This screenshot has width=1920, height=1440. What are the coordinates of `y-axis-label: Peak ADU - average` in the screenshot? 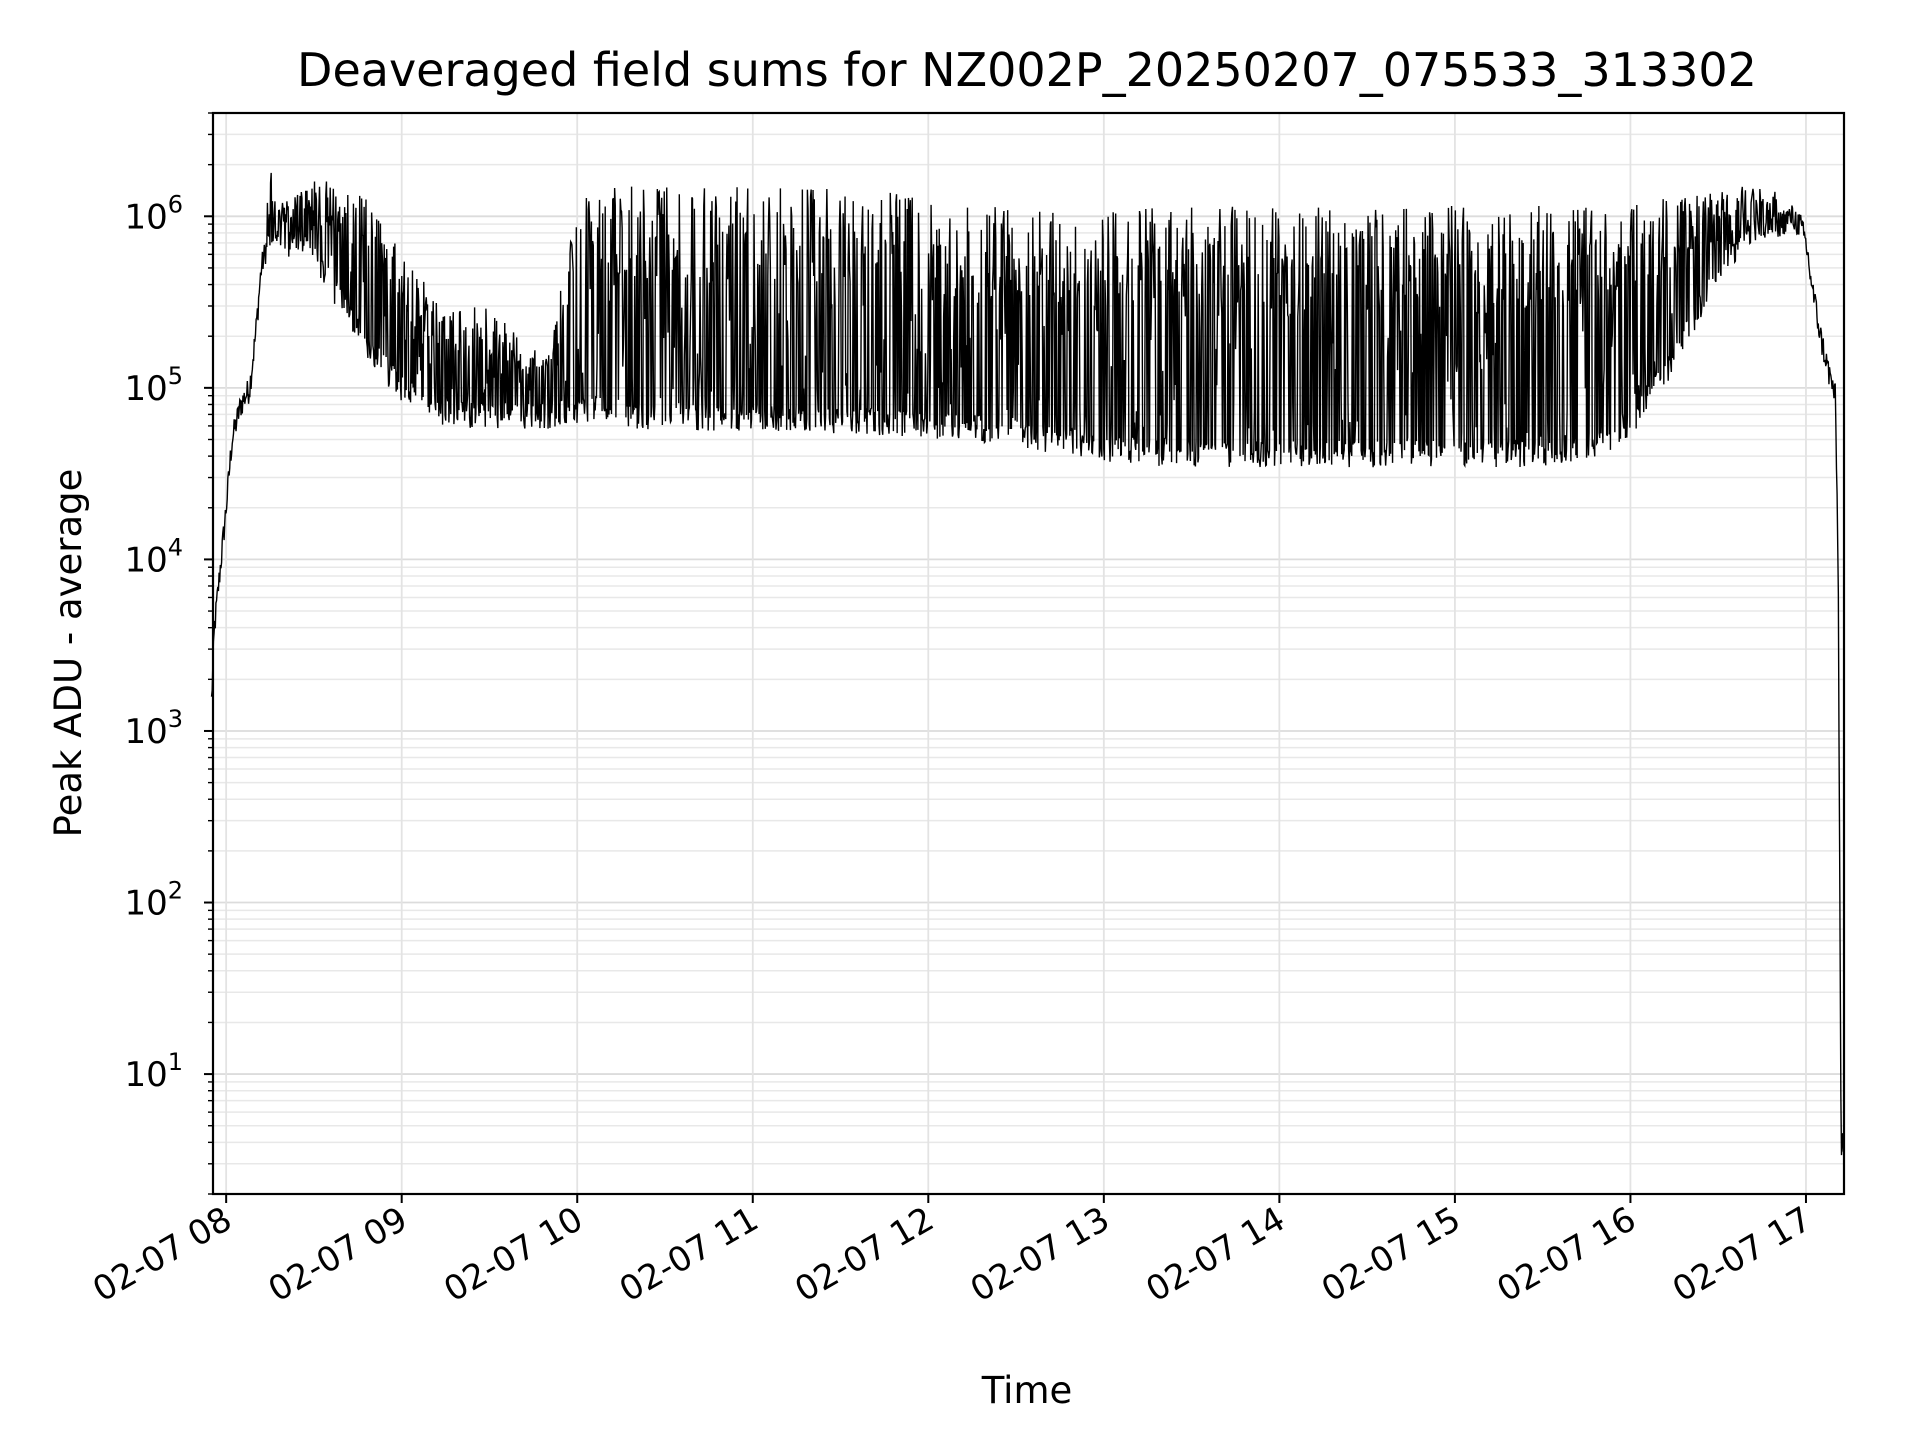 It's located at (68, 653).